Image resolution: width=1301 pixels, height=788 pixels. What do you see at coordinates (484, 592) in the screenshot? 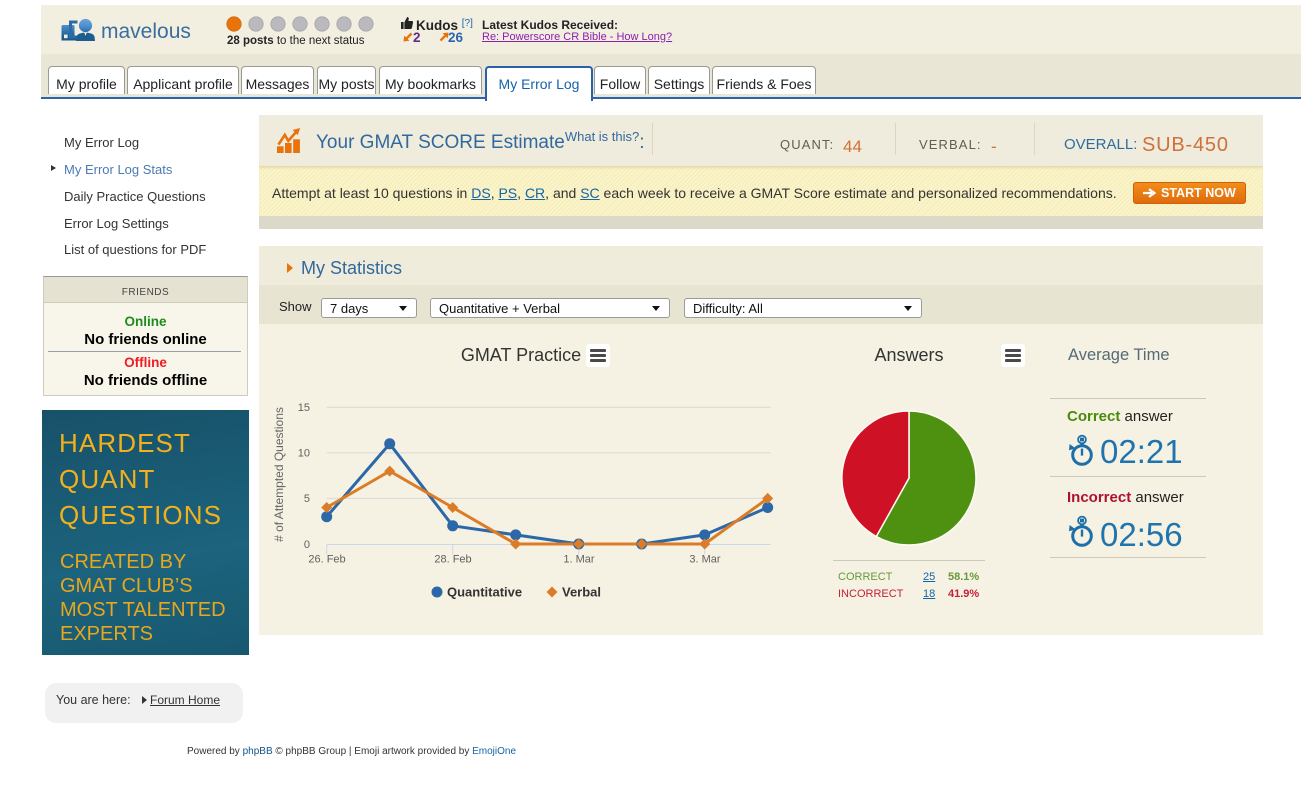
I see `svg-text: Quantitative` at bounding box center [484, 592].